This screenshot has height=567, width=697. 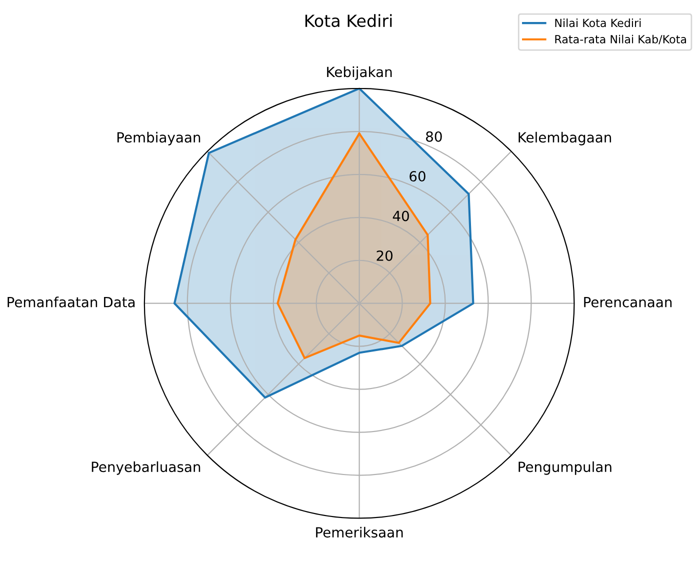 I want to click on y-tick-label: 20, so click(x=384, y=255).